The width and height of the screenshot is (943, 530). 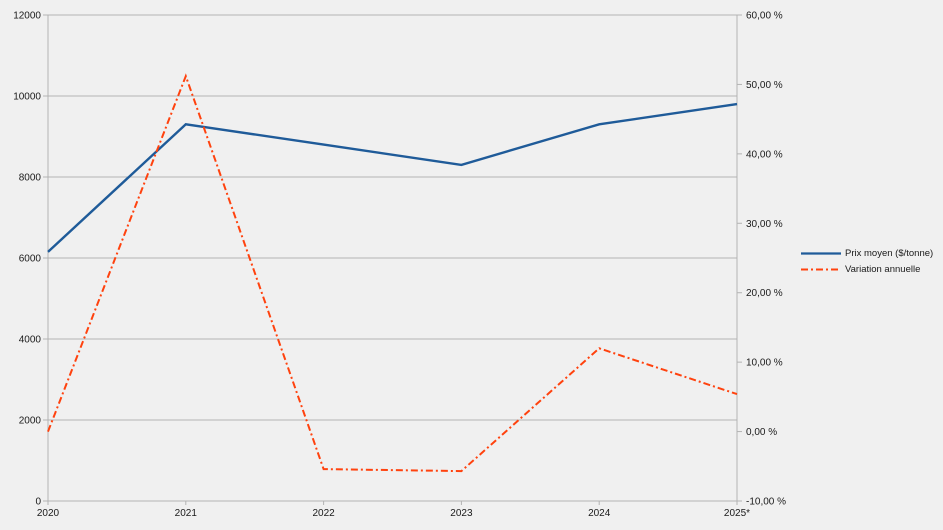 What do you see at coordinates (883, 269) in the screenshot?
I see `legend-label-variation-annuelle: Variation annuelle` at bounding box center [883, 269].